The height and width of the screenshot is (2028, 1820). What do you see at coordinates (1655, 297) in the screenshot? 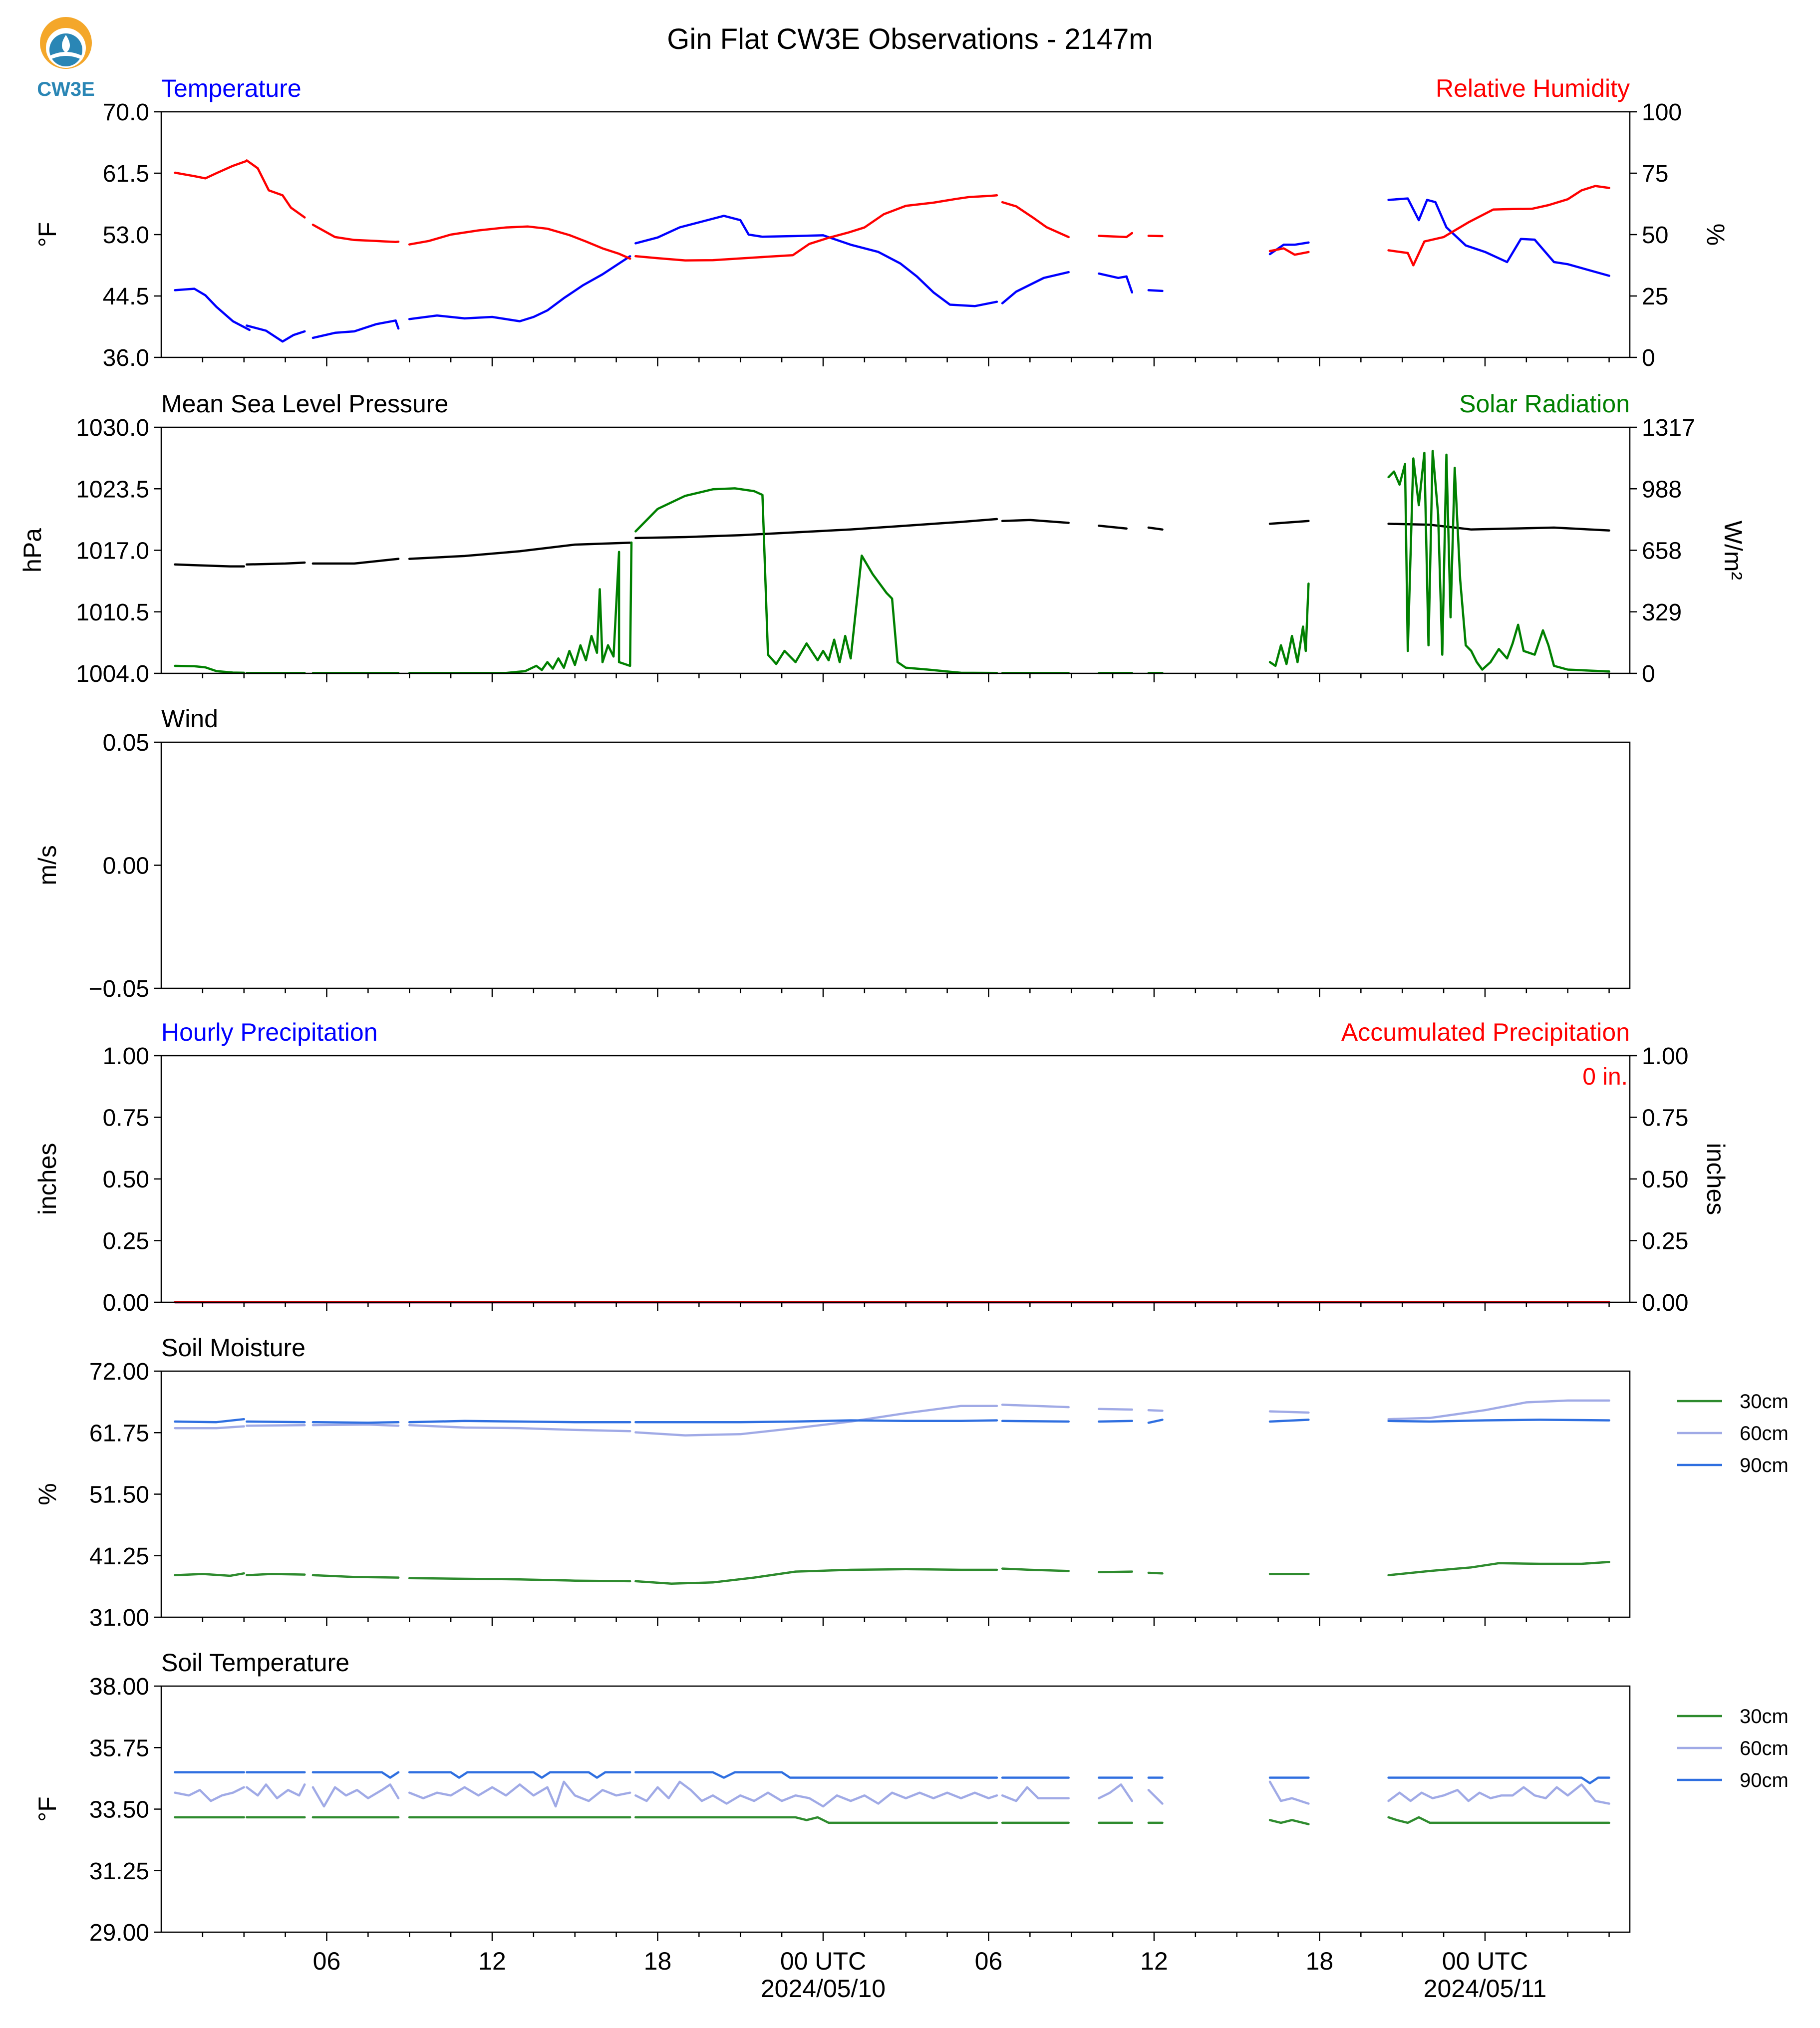
I see `y-tick-label-right: 25` at bounding box center [1655, 297].